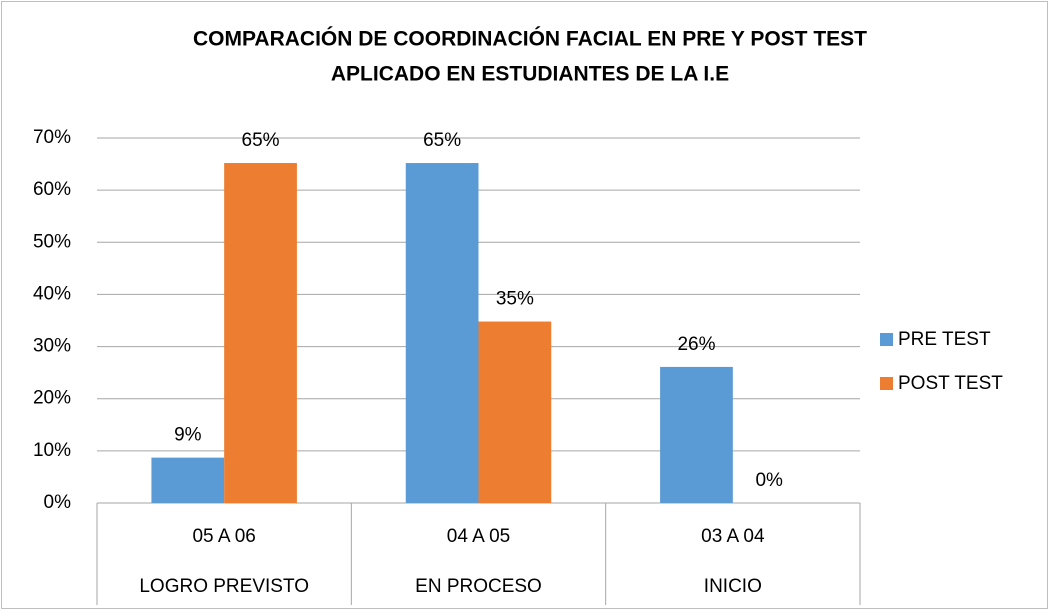 The width and height of the screenshot is (1050, 612). I want to click on y-tick-label: 60%, so click(52, 189).